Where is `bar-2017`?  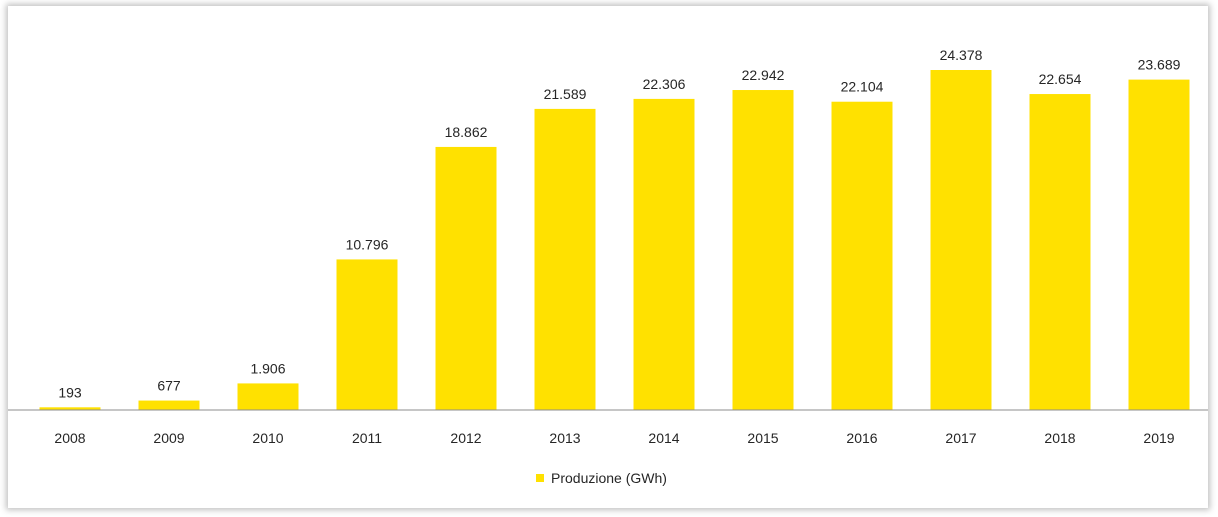 bar-2017 is located at coordinates (961, 240).